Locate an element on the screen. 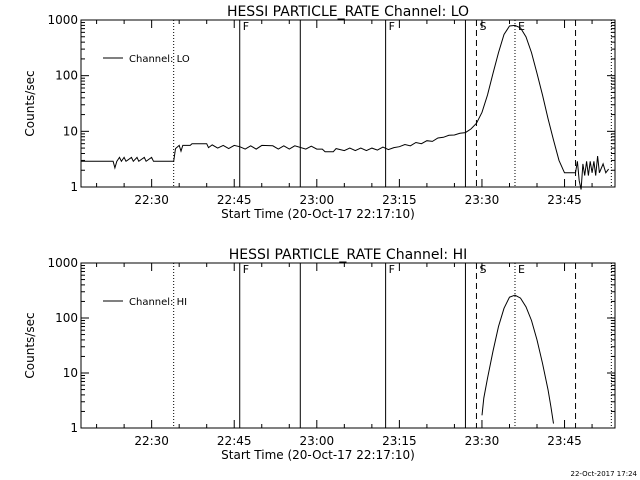  chart-title: HESSI PARTICLE_RATE Channel: LO is located at coordinates (348, 12).